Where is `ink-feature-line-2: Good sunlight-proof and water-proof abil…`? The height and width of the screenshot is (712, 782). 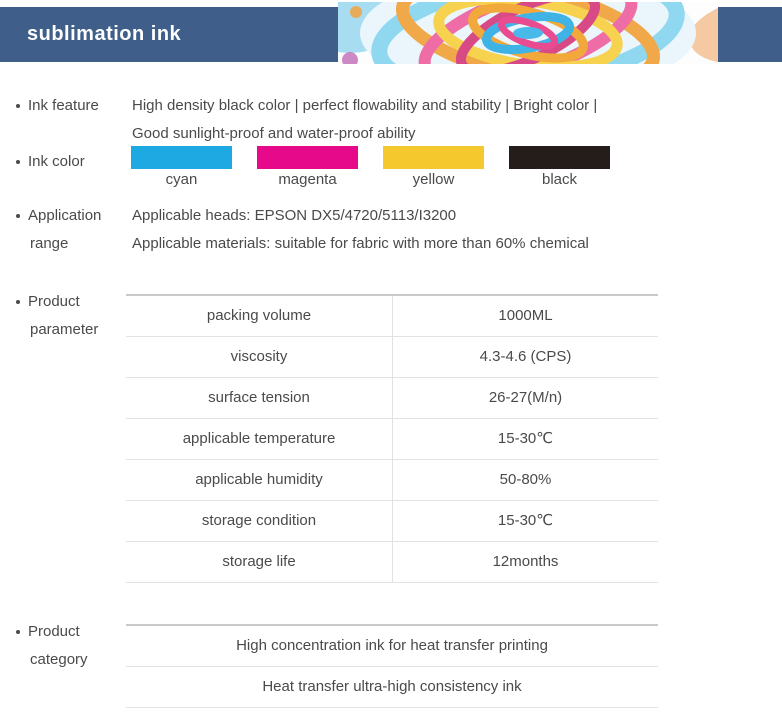
ink-feature-line-2: Good sunlight-proof and water-proof abil… is located at coordinates (274, 133).